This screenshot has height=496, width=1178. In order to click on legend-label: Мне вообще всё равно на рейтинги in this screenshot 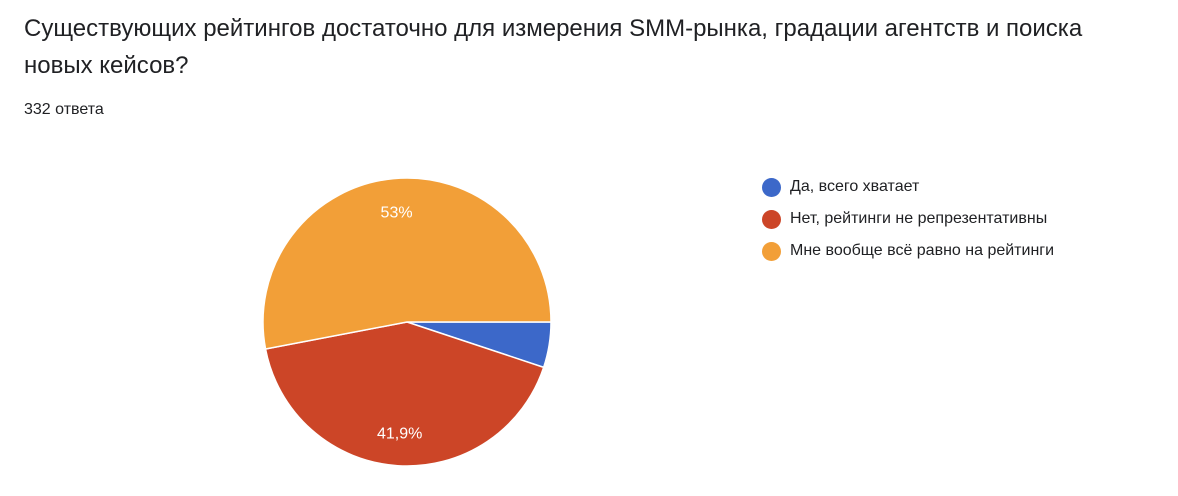, I will do `click(922, 250)`.